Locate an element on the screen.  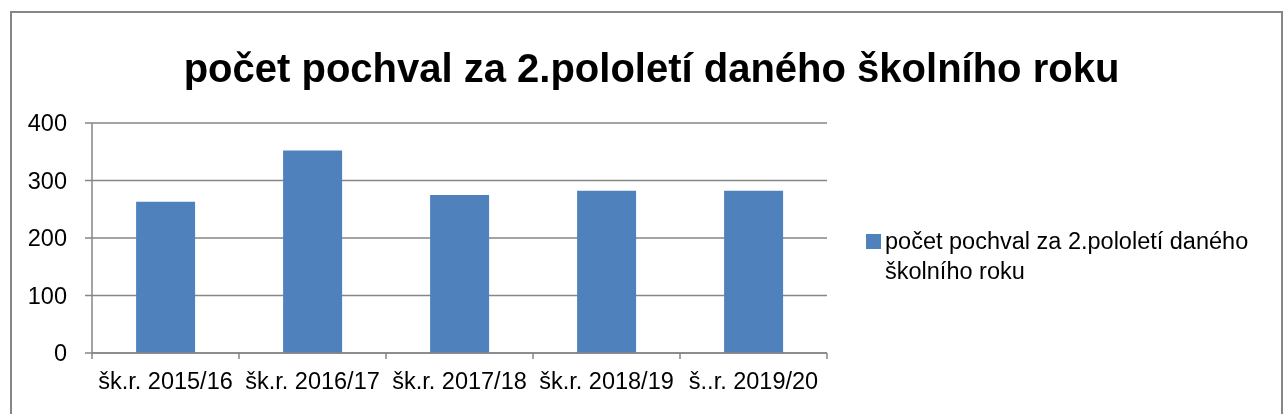
y-tick-label: 300 is located at coordinates (47, 180).